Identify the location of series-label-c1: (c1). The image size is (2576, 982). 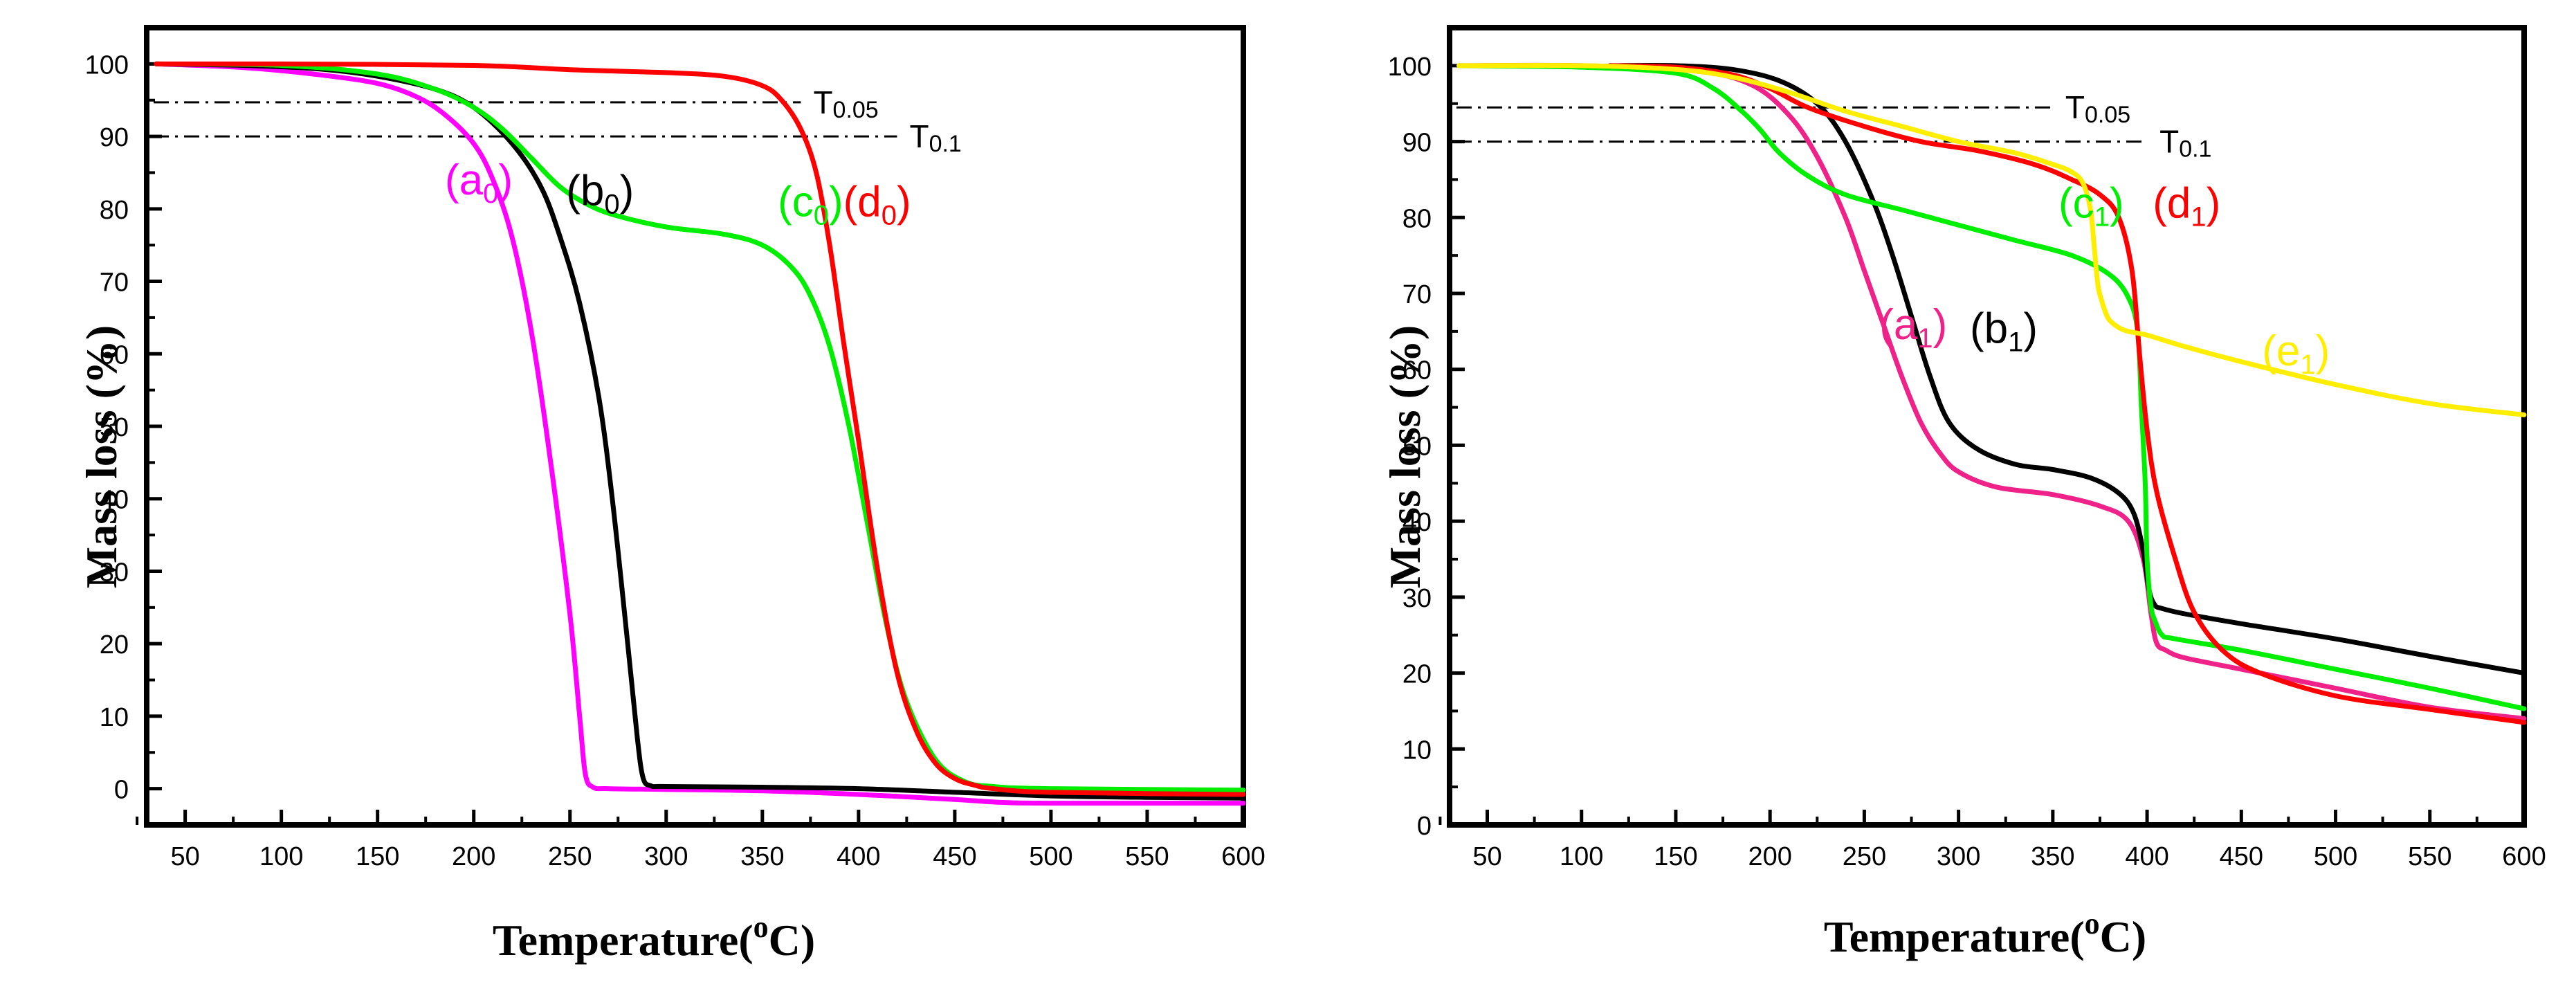
(2091, 205).